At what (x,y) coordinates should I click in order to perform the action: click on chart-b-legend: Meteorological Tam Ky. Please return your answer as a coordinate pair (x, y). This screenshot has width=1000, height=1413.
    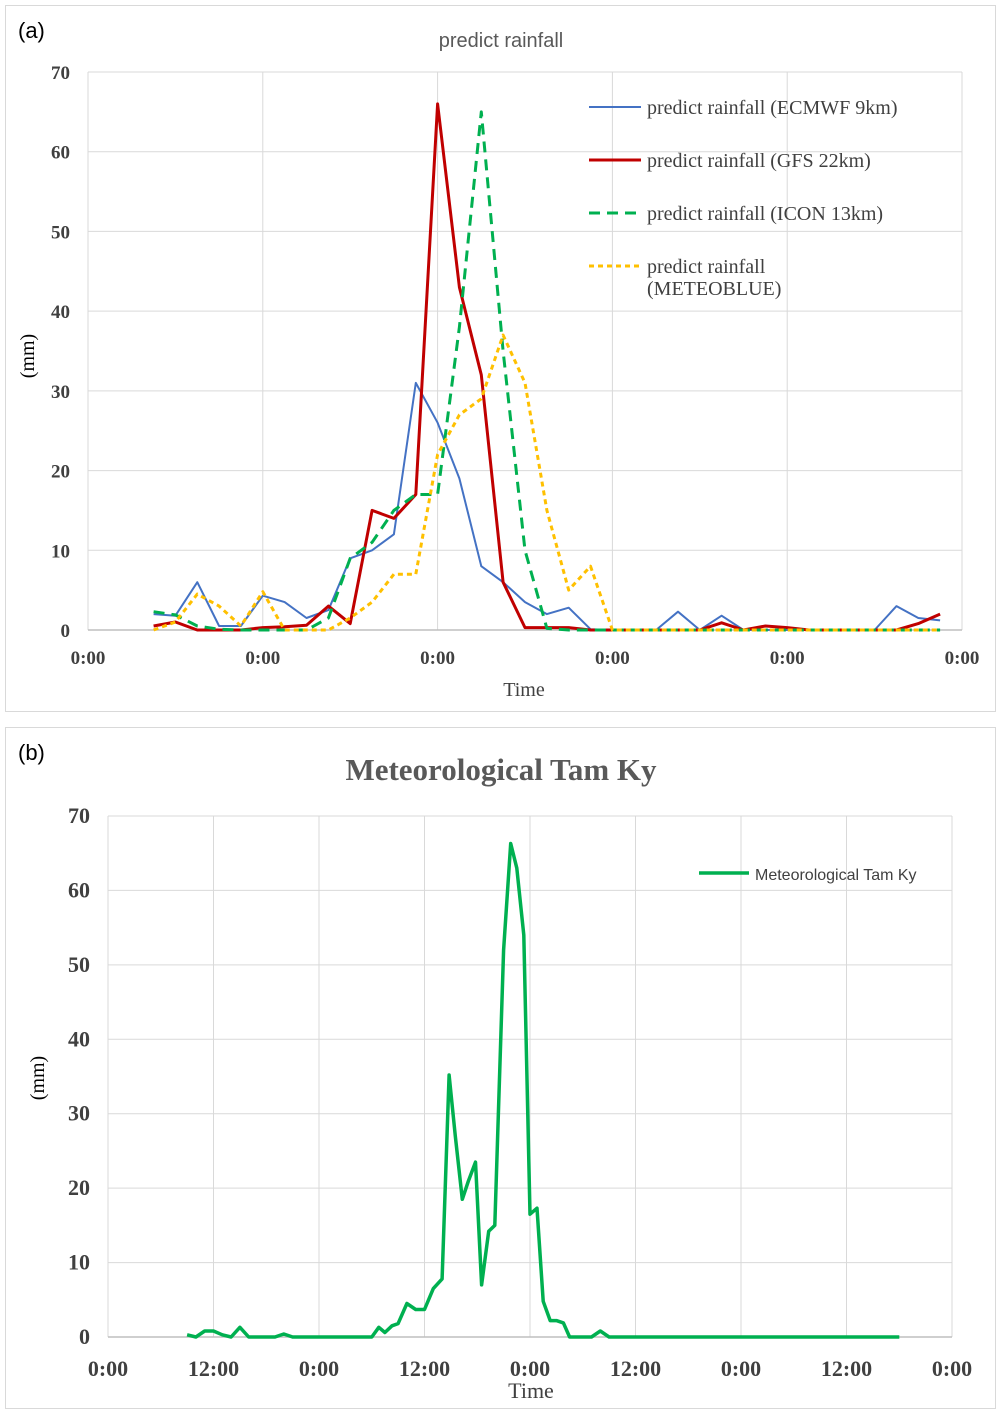
    Looking at the image, I should click on (808, 875).